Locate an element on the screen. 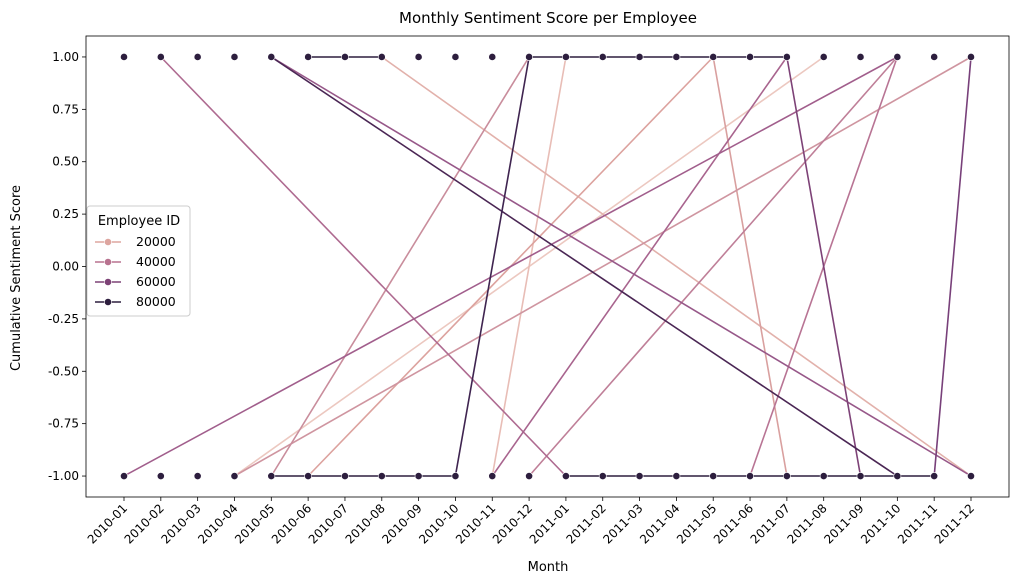 This screenshot has height=584, width=1021. legend: Employee ID 20000 40000 60000 80000 is located at coordinates (138, 261).